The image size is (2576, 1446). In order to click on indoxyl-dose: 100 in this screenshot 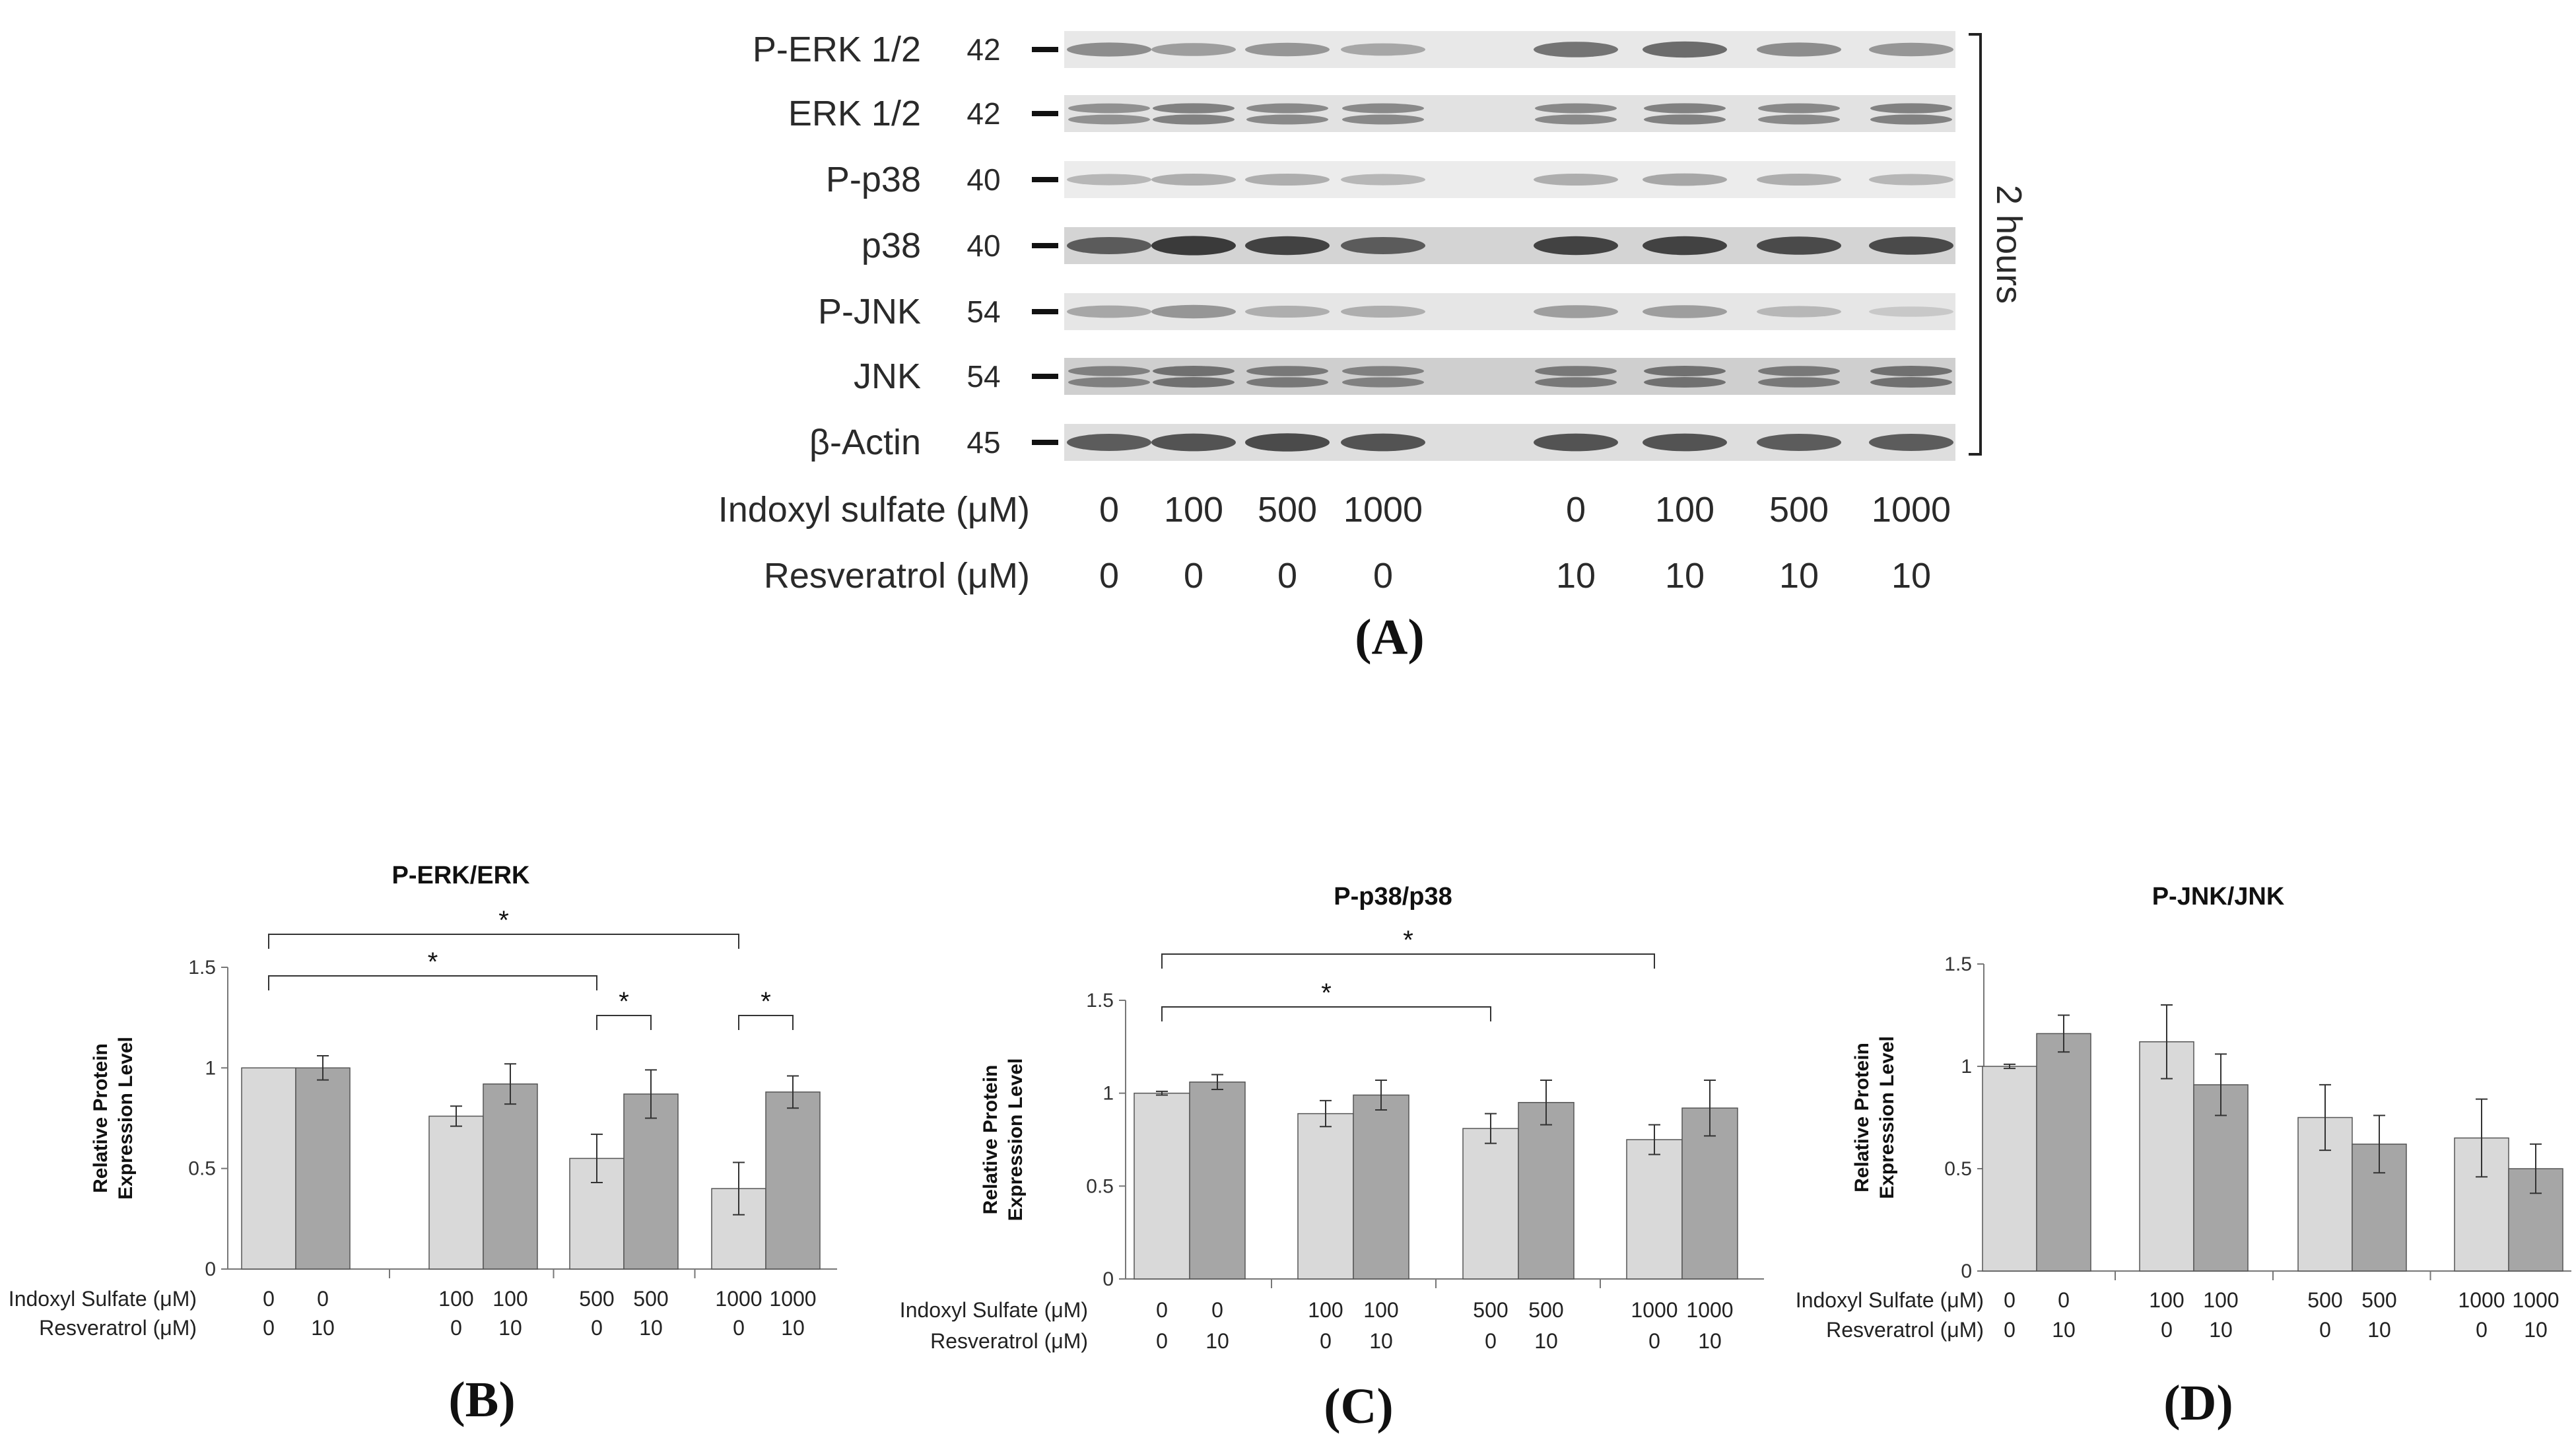, I will do `click(1684, 510)`.